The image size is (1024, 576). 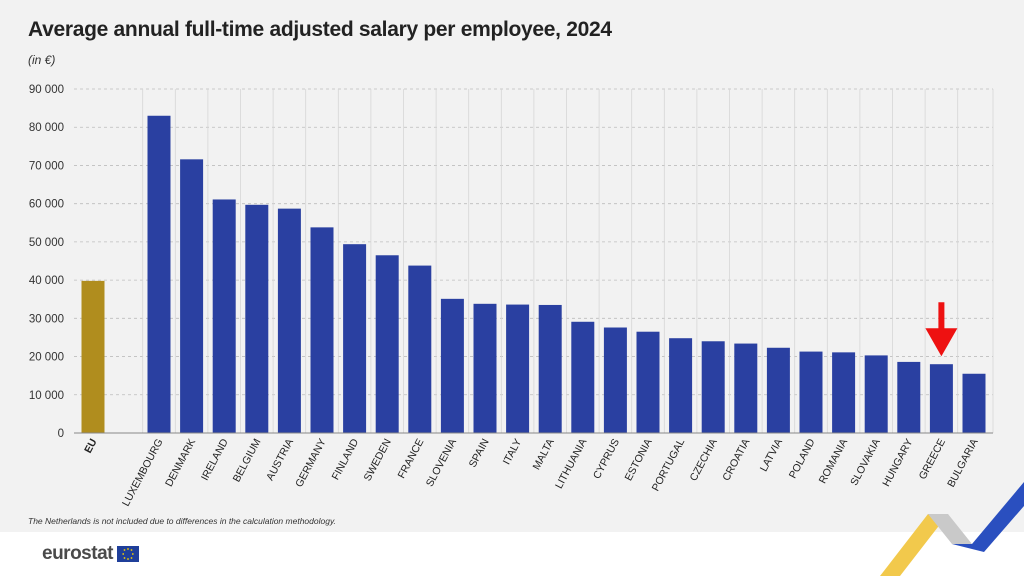 What do you see at coordinates (90, 446) in the screenshot?
I see `x-tick-label: EU` at bounding box center [90, 446].